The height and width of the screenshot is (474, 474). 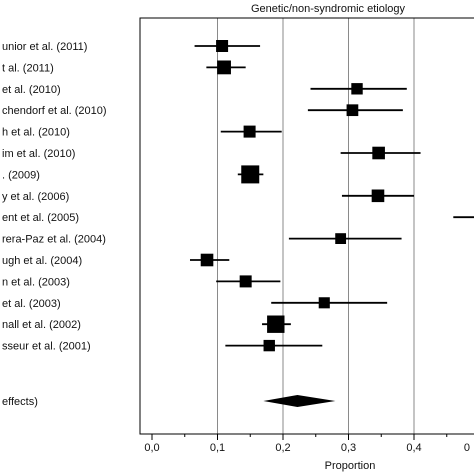 I want to click on study-row: y et al. (2006), so click(x=208, y=196).